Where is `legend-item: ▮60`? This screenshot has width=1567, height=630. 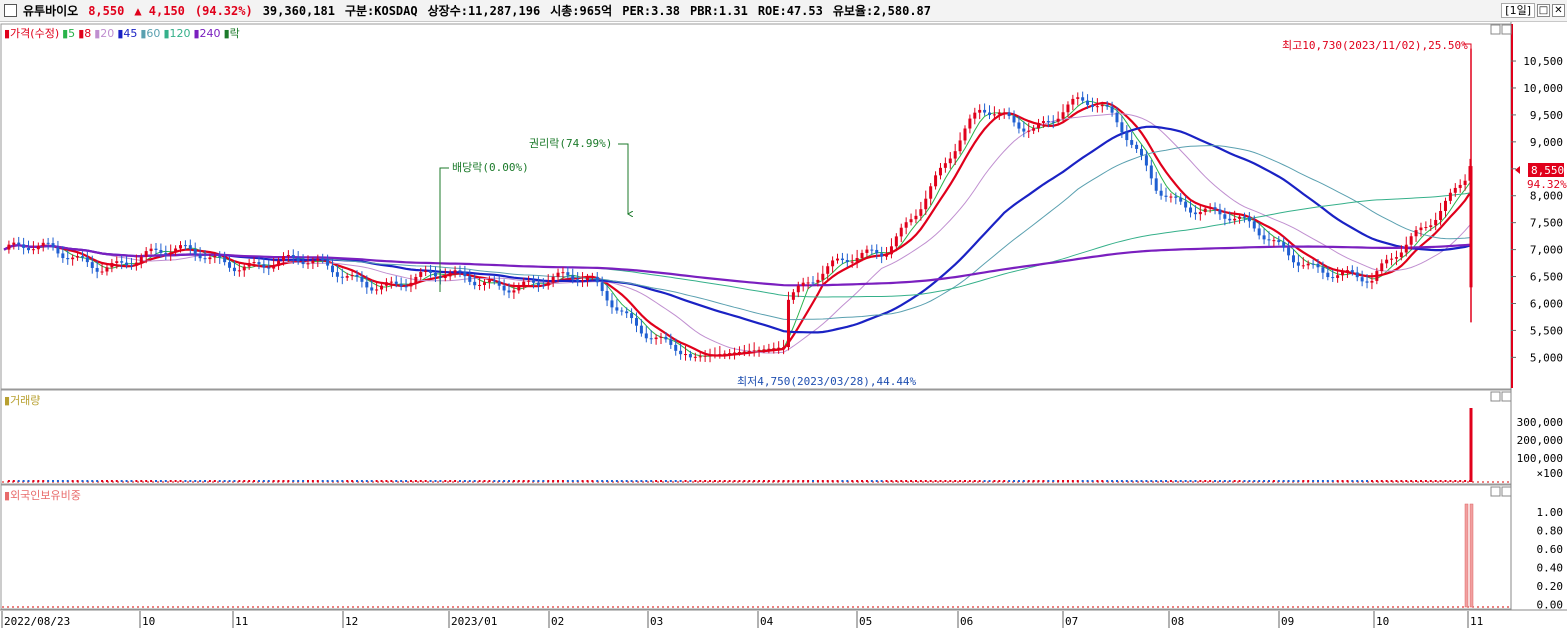
legend-item: ▮60 is located at coordinates (150, 33).